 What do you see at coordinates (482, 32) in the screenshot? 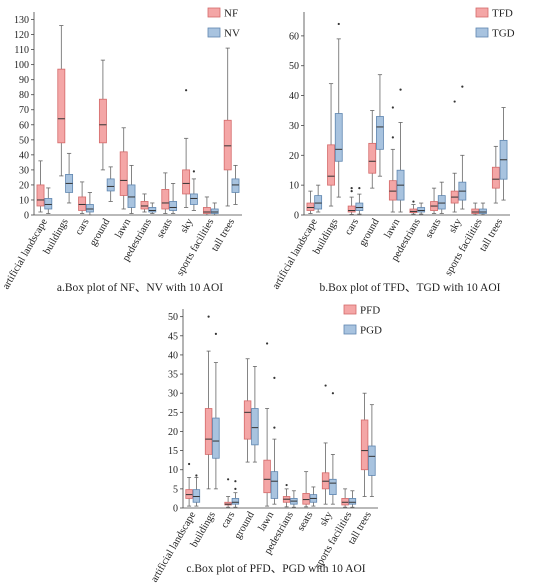
I see `legend-swatch-tgd` at bounding box center [482, 32].